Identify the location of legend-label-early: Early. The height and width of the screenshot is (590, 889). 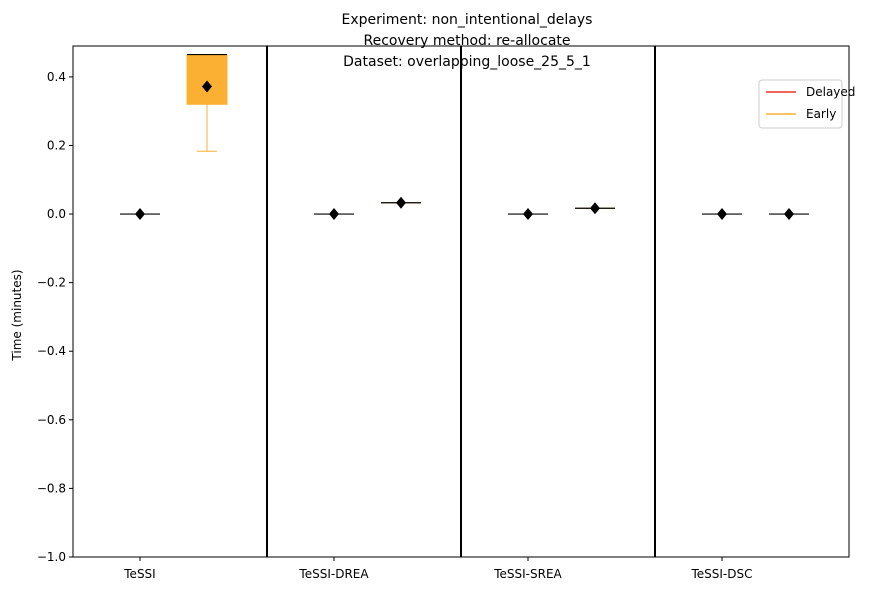
(821, 114).